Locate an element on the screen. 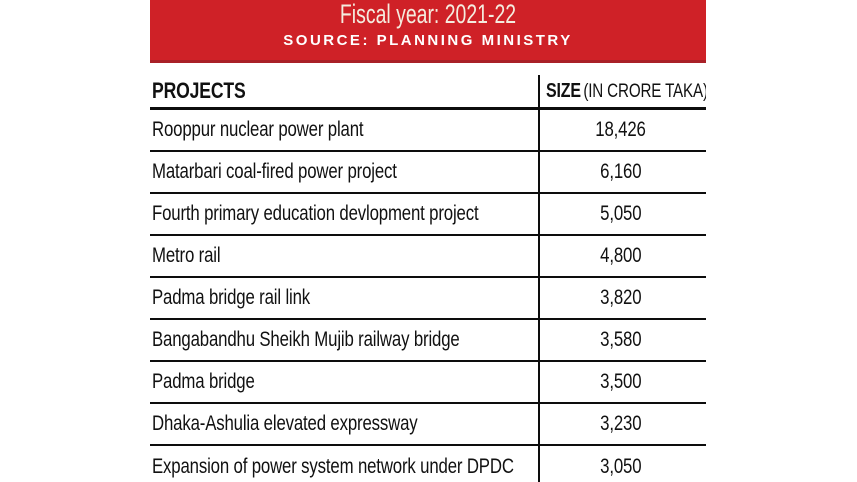 The width and height of the screenshot is (857, 482). project-size-cell: 3,230 is located at coordinates (621, 424).